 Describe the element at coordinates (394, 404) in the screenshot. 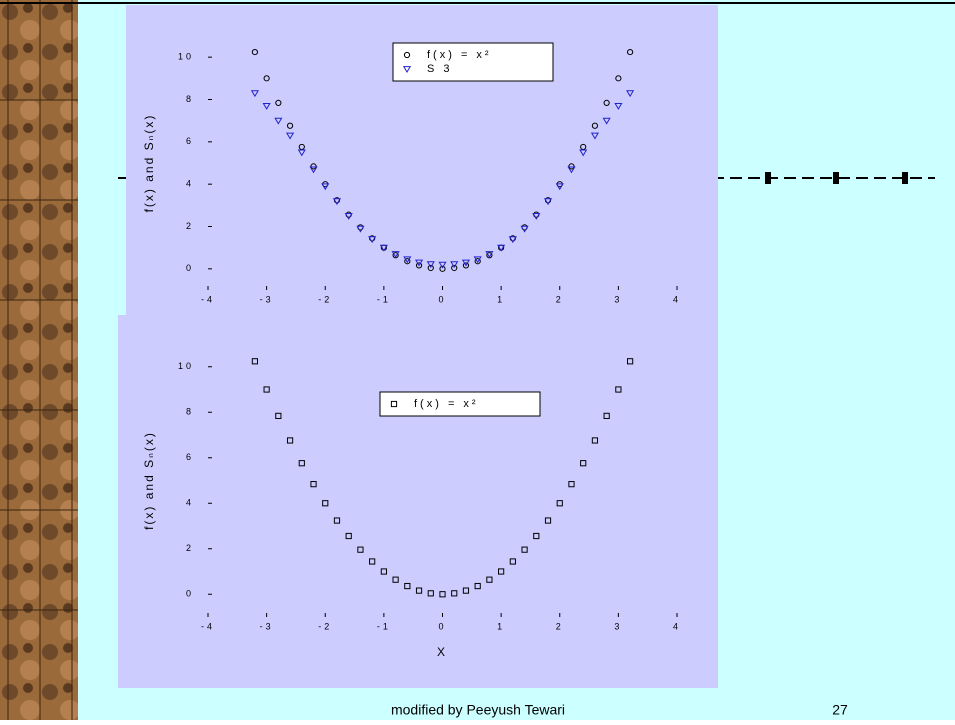

I see `legend-marker` at that location.